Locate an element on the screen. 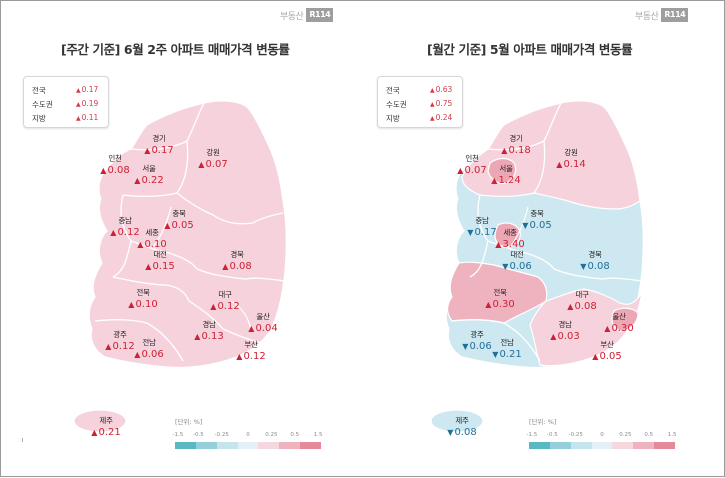 The width and height of the screenshot is (725, 478). color-scale-monthly: [단위: %] -1.5 -0.5 -0.25 0 0.25 0.5 1.5 is located at coordinates (601, 434).